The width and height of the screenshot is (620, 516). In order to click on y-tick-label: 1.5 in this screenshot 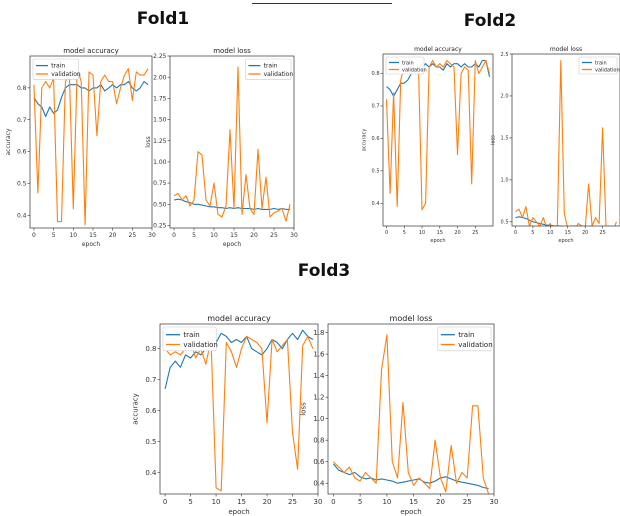, I will do `click(505, 139)`.